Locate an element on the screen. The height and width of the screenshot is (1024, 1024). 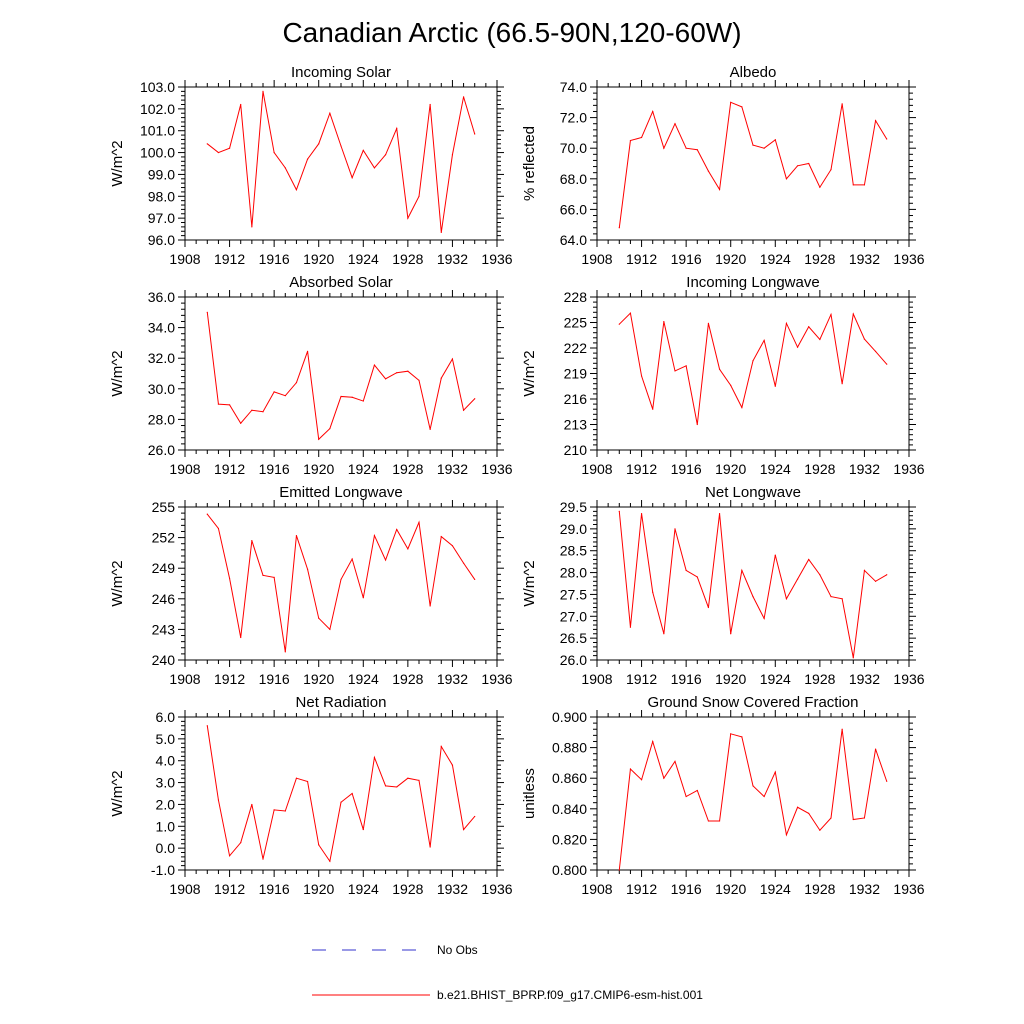
y-tick-label: 228 is located at coordinates (576, 297).